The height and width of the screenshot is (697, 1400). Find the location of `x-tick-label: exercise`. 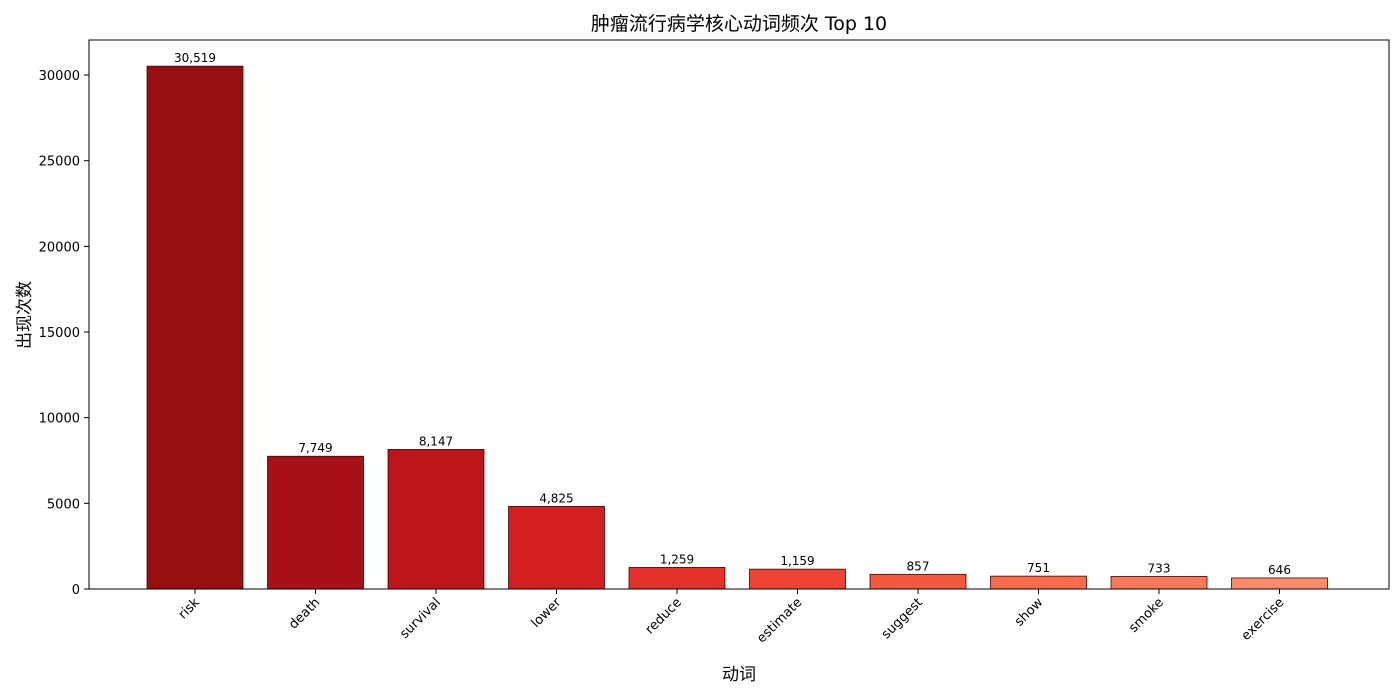

x-tick-label: exercise is located at coordinates (1263, 619).